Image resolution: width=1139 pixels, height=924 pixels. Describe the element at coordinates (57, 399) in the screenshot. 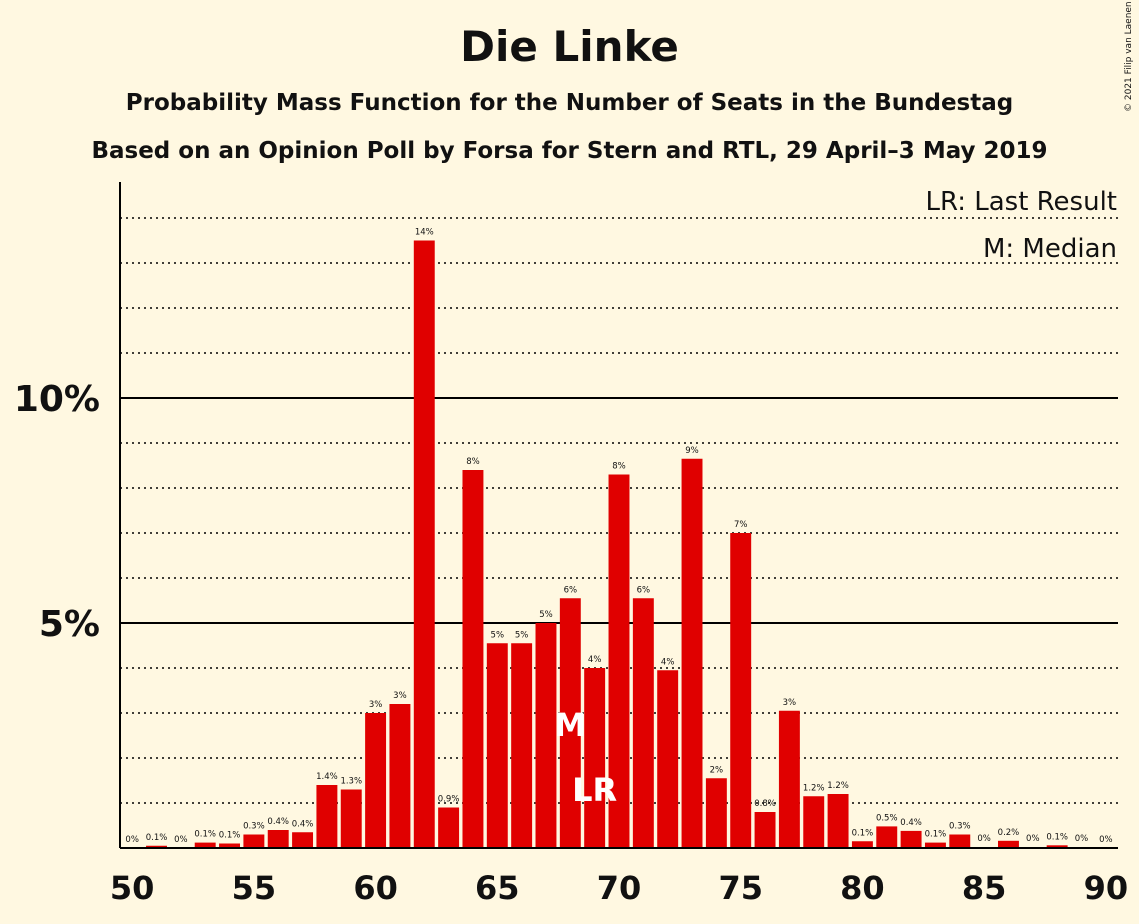

I see `y-tick-10-percent: 10%` at that location.